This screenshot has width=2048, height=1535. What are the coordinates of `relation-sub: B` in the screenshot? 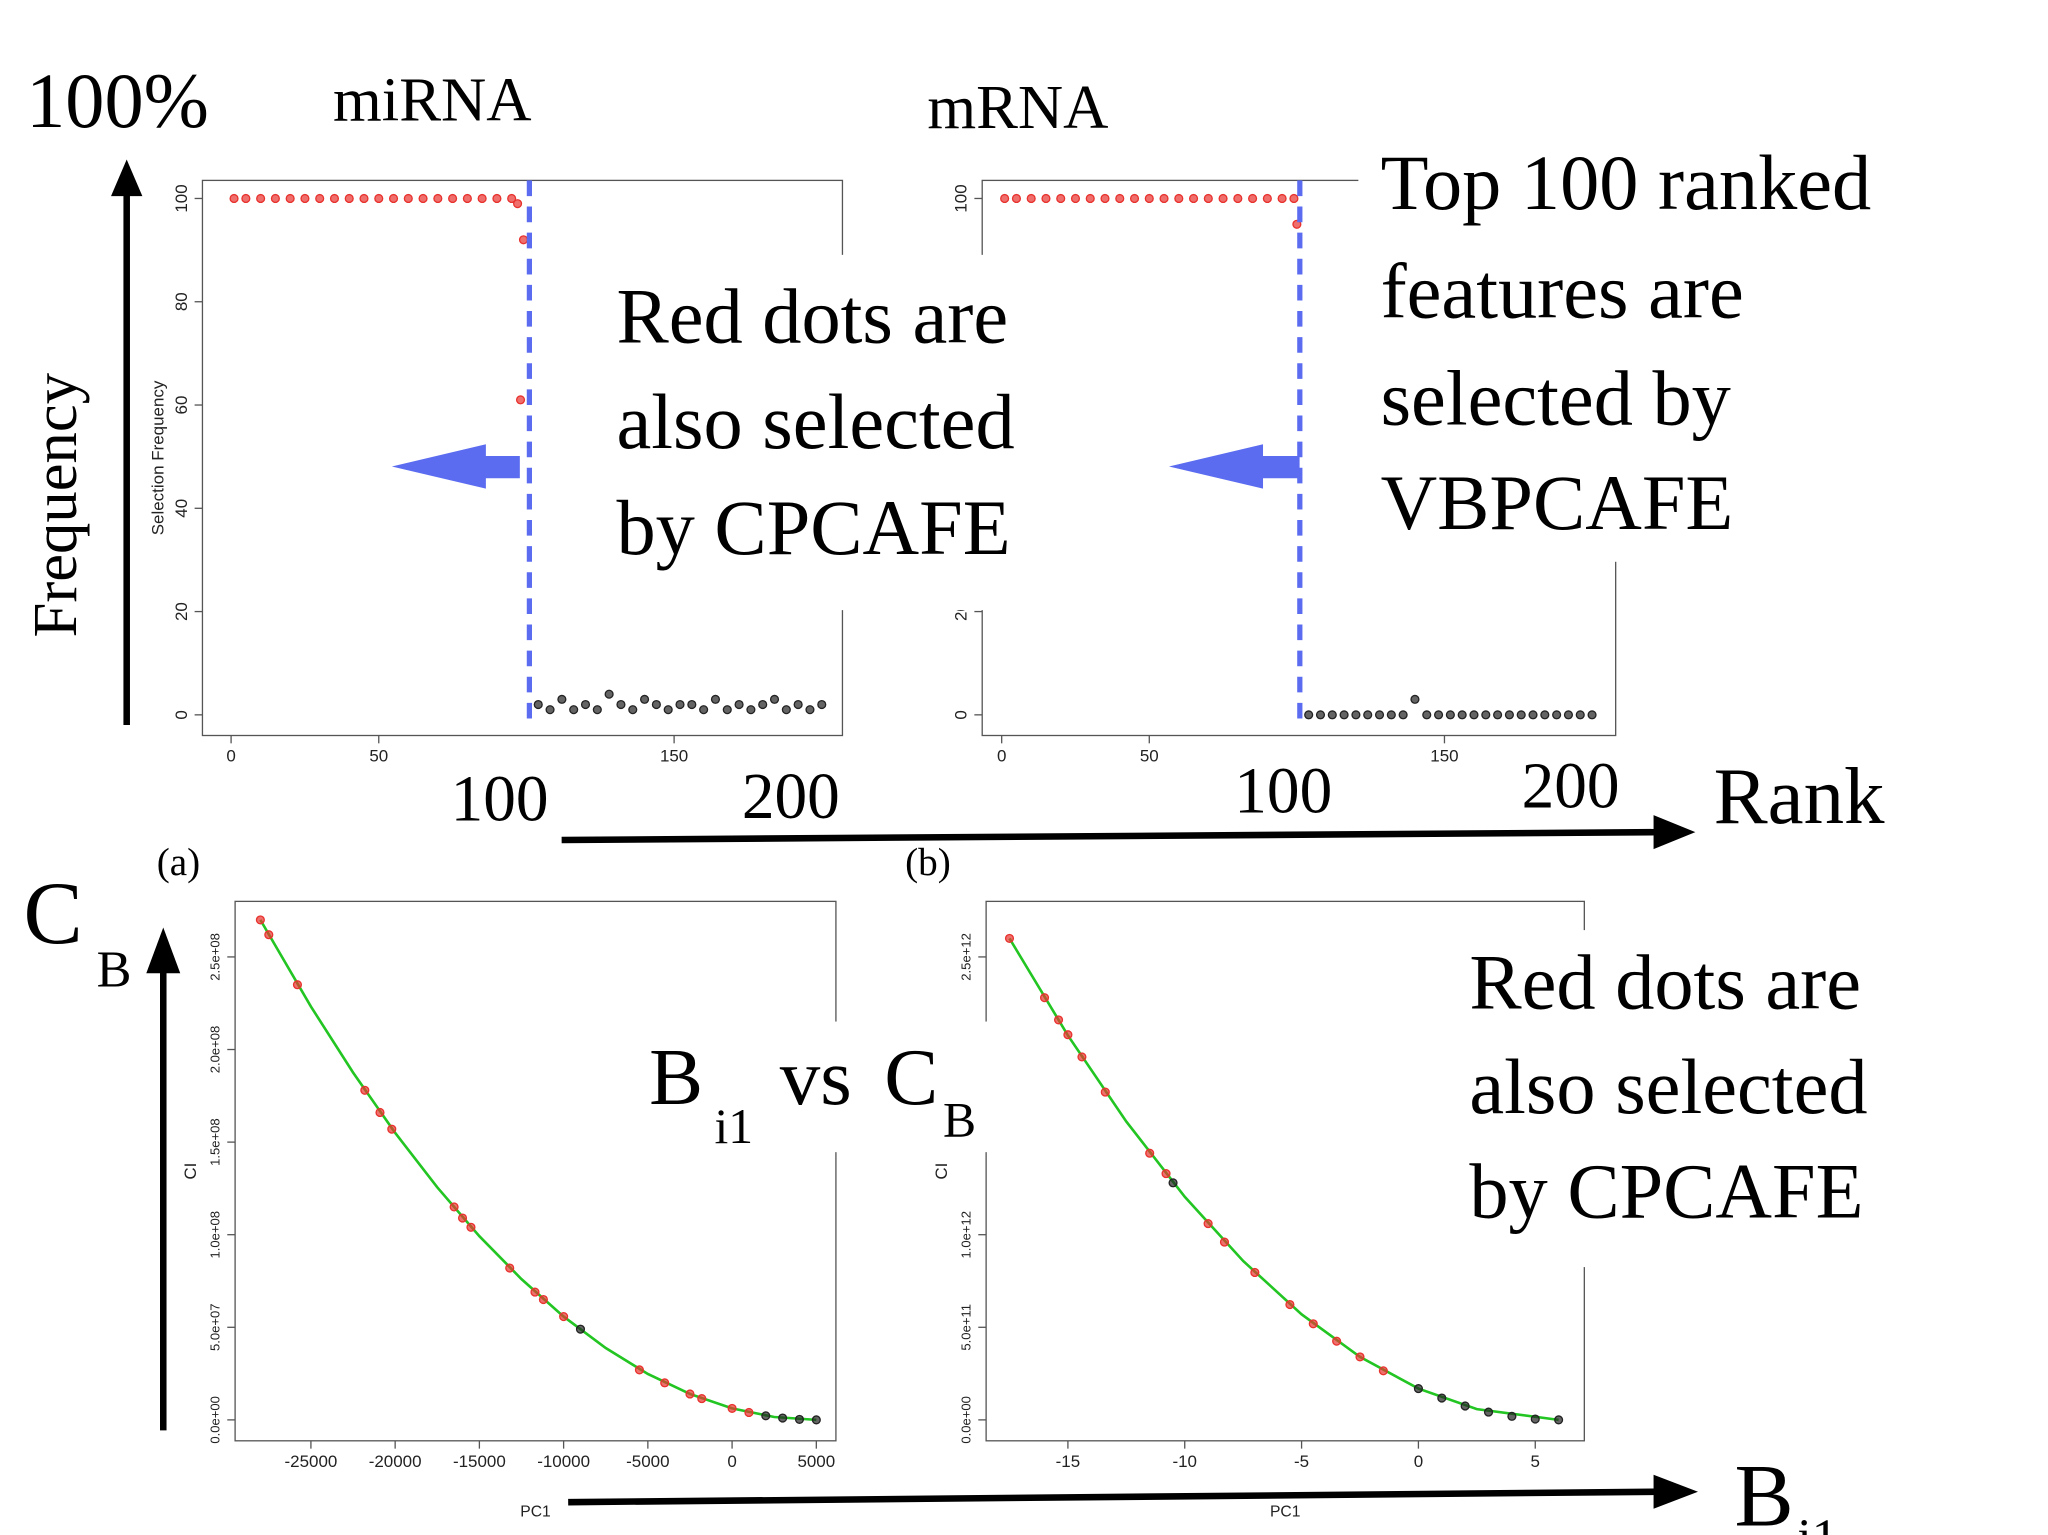 It's located at (959, 1119).